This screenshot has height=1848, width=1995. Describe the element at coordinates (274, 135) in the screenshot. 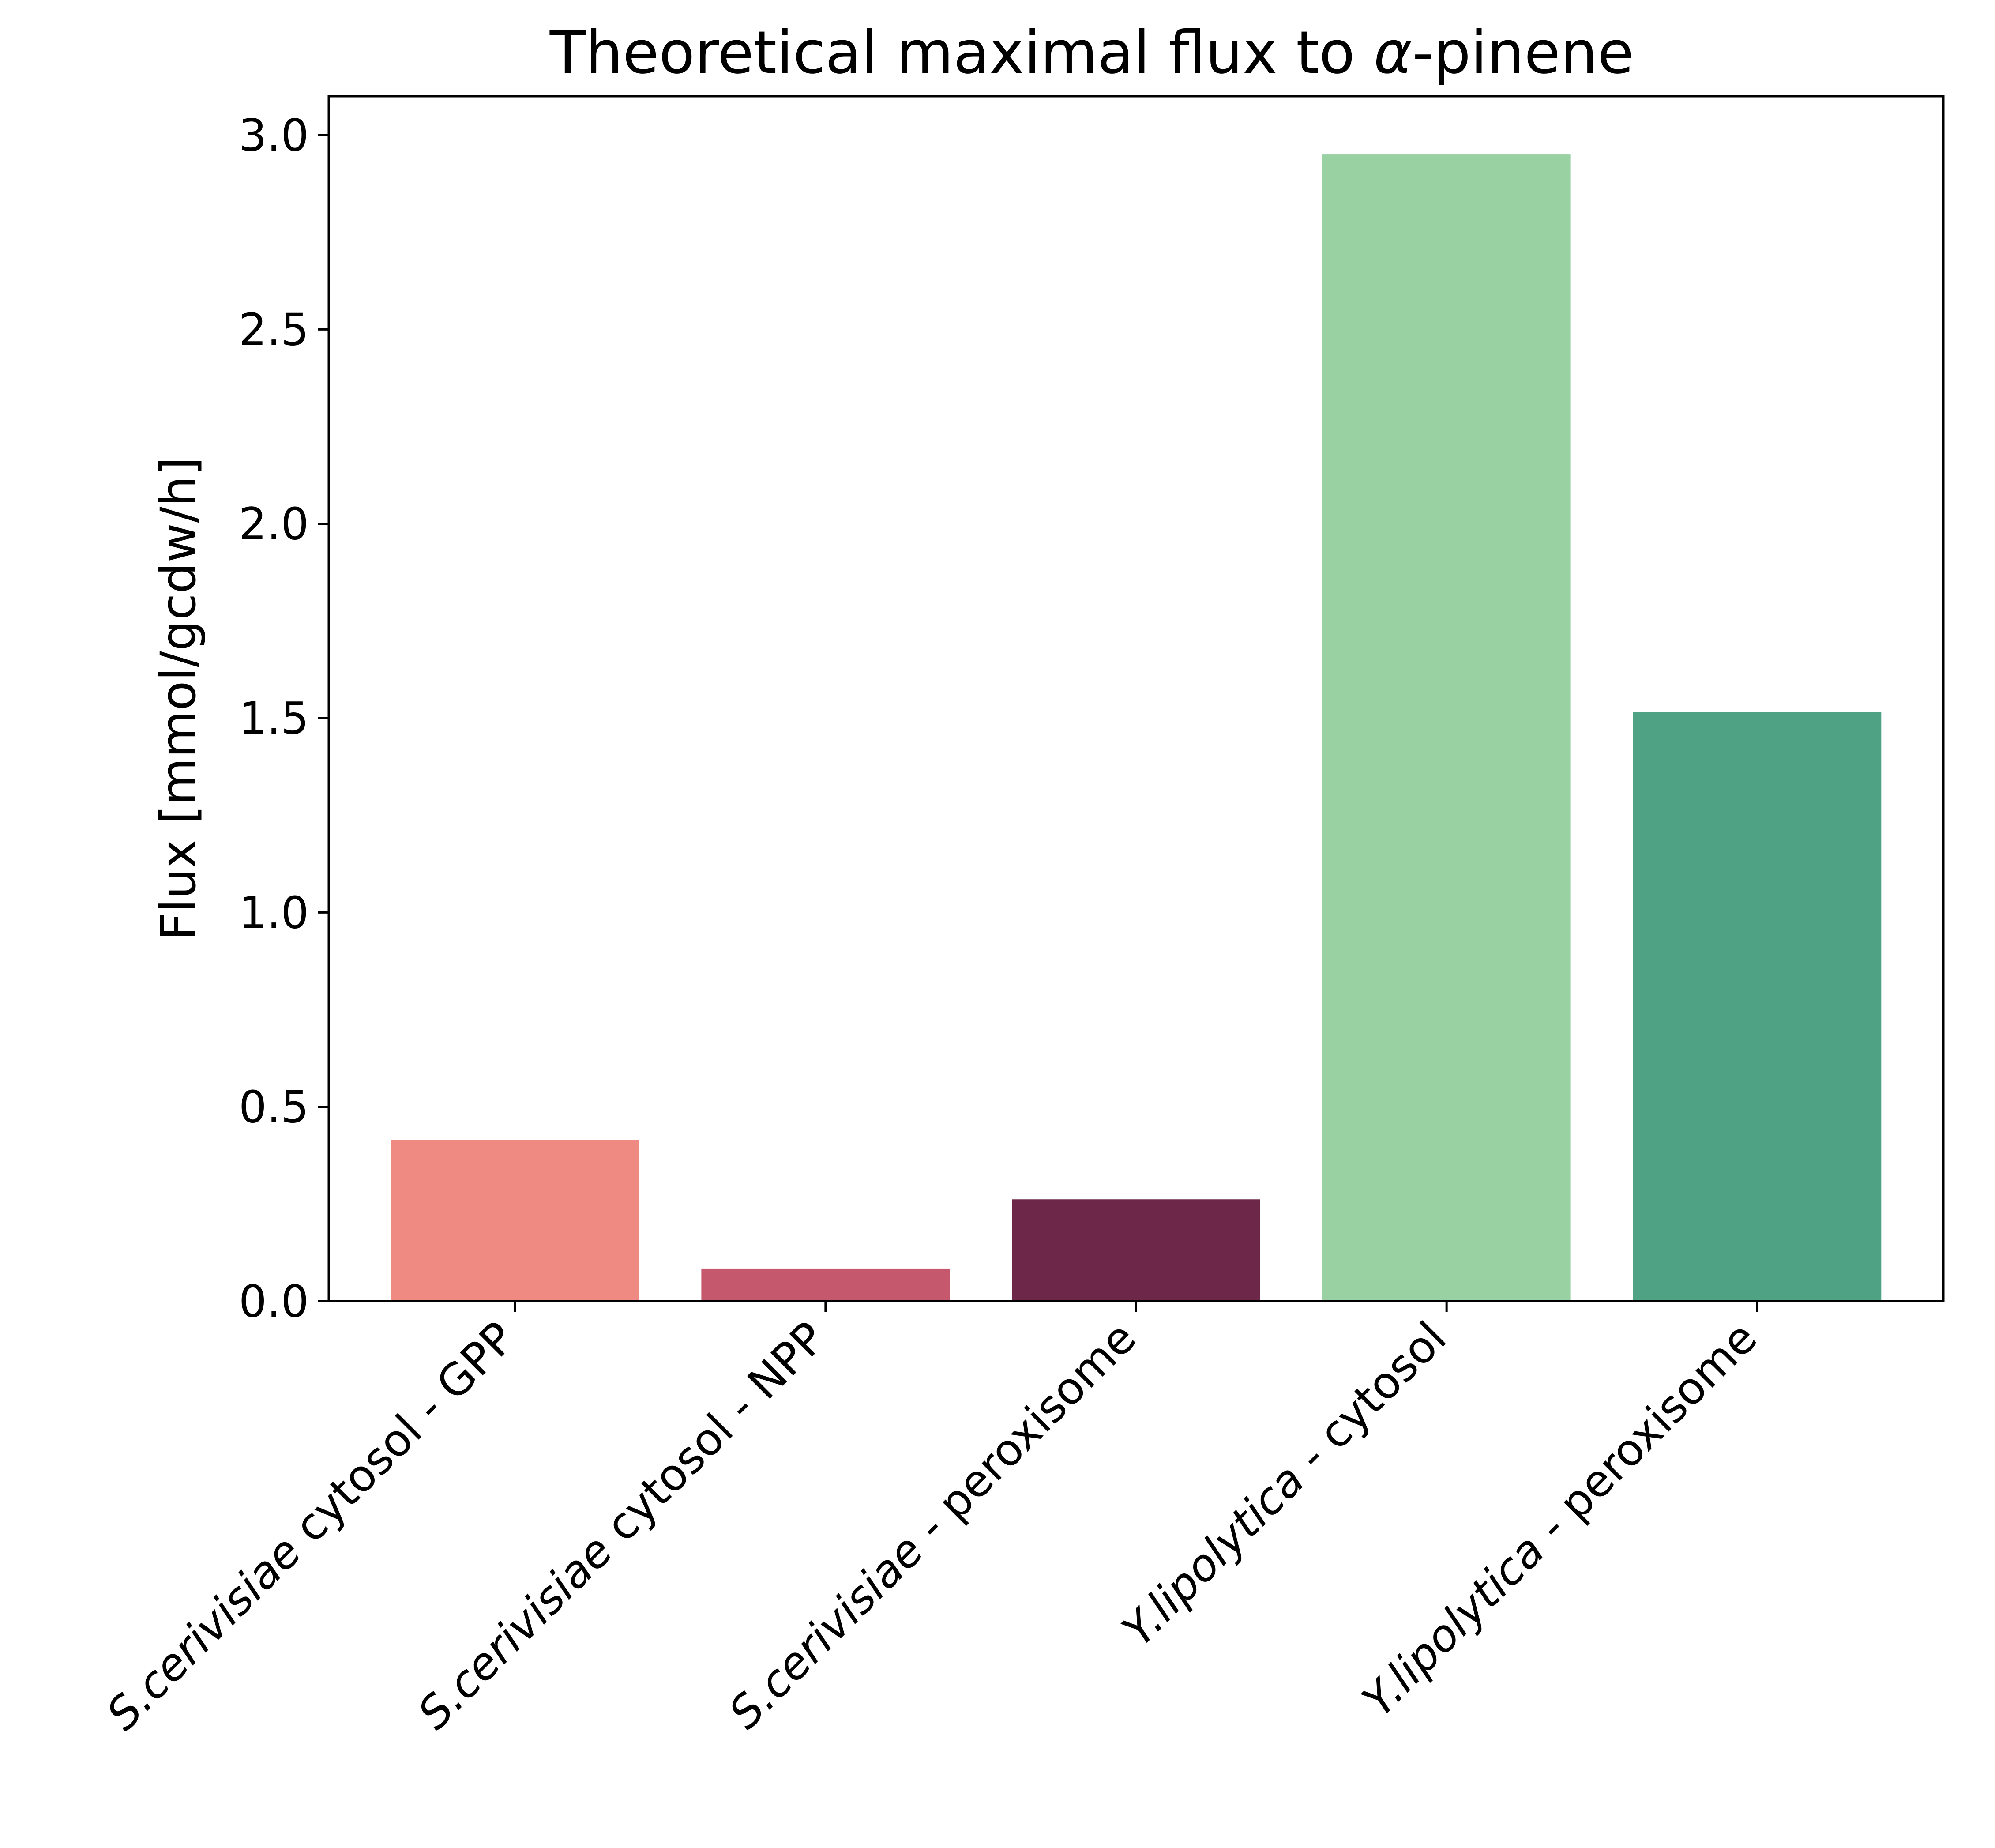

I see `y-tick-label: 3.0` at that location.